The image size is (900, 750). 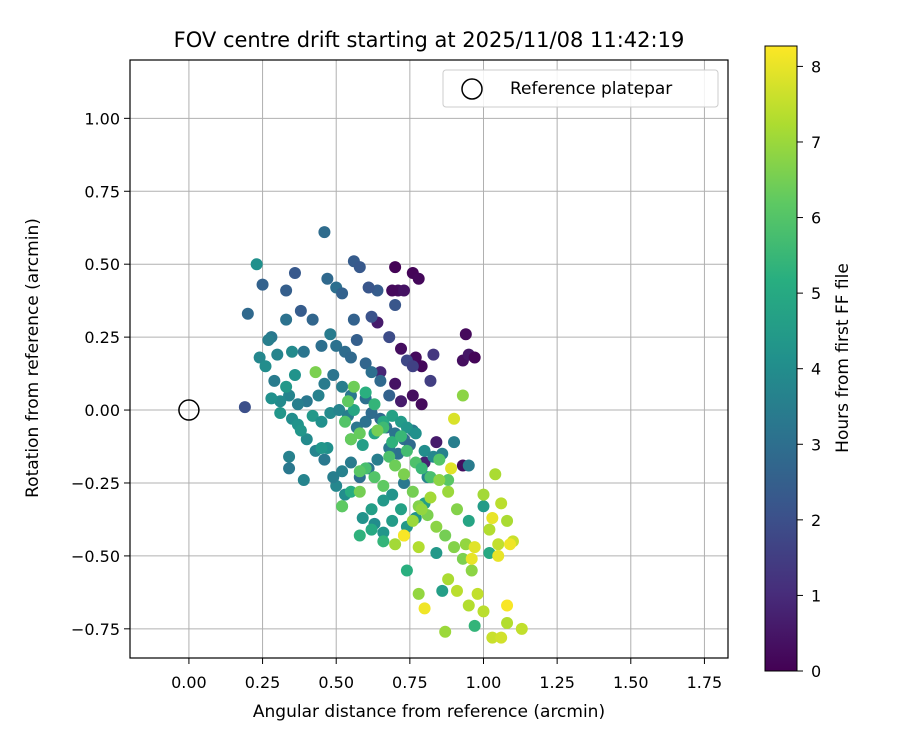 I want to click on y-tick-label: −0.50, so click(x=95, y=556).